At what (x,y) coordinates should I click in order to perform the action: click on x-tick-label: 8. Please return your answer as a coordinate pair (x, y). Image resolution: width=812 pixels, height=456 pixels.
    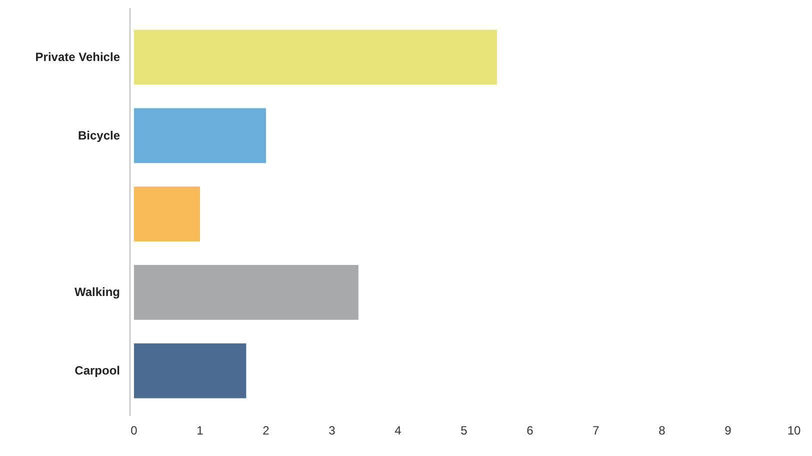
    Looking at the image, I should click on (662, 431).